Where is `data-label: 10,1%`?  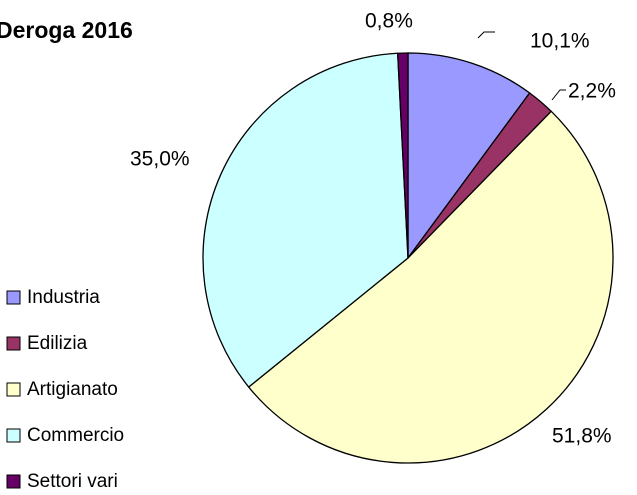
data-label: 10,1% is located at coordinates (560, 41).